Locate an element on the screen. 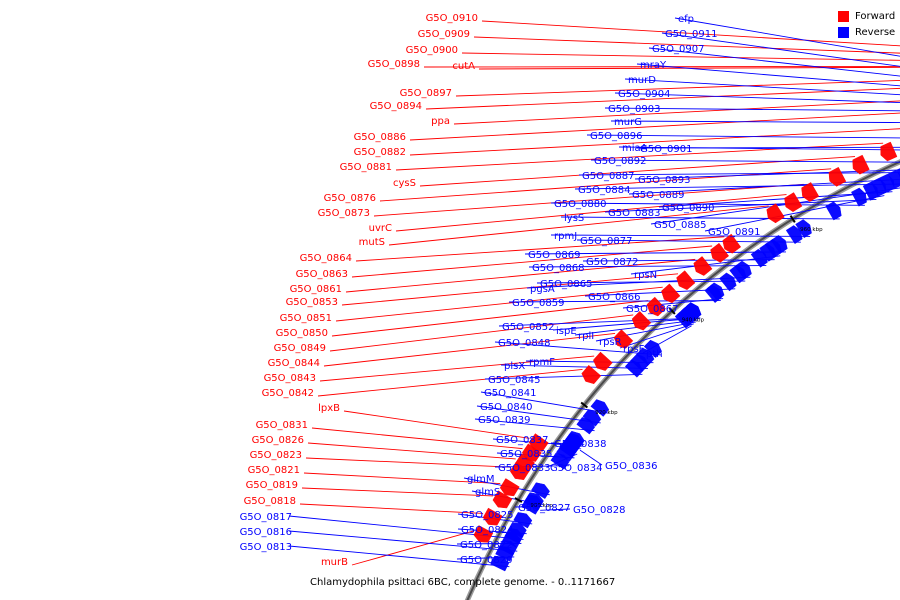  forward-gene-label-15: mutS is located at coordinates (372, 242).